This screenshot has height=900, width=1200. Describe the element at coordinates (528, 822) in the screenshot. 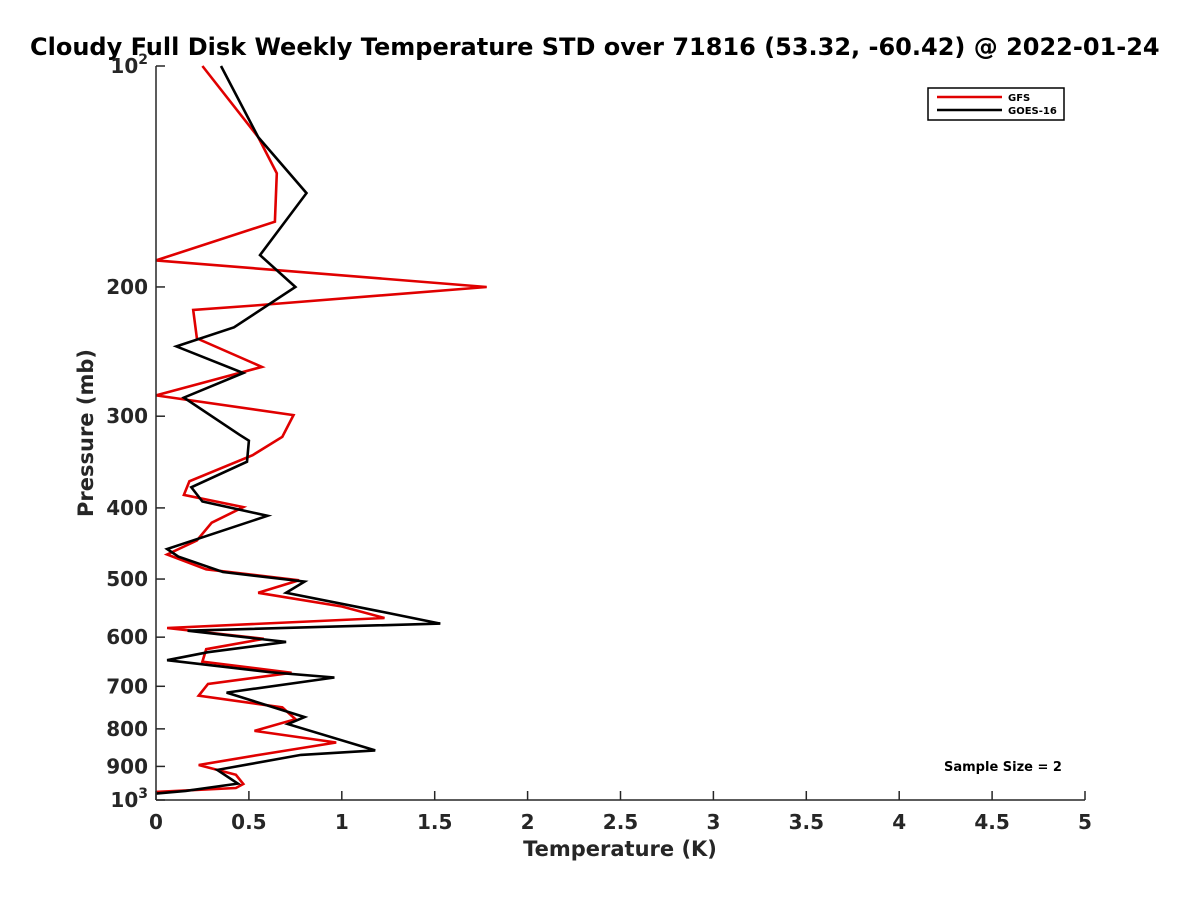

I see `x-tick-label: 2` at that location.